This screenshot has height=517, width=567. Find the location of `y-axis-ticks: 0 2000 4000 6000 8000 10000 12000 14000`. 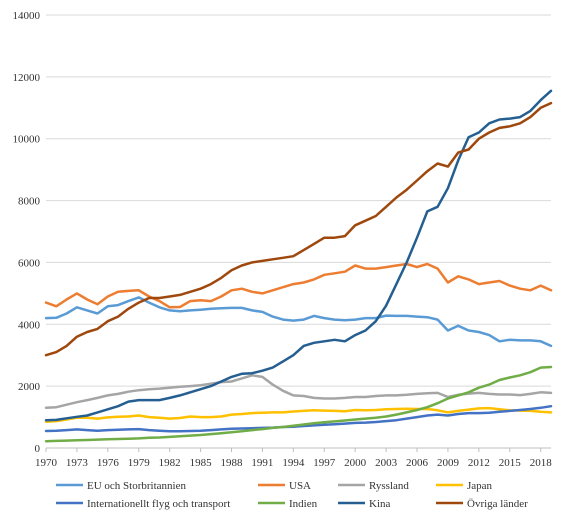

y-axis-ticks: 0 2000 4000 6000 8000 10000 12000 14000 is located at coordinates (27, 232).